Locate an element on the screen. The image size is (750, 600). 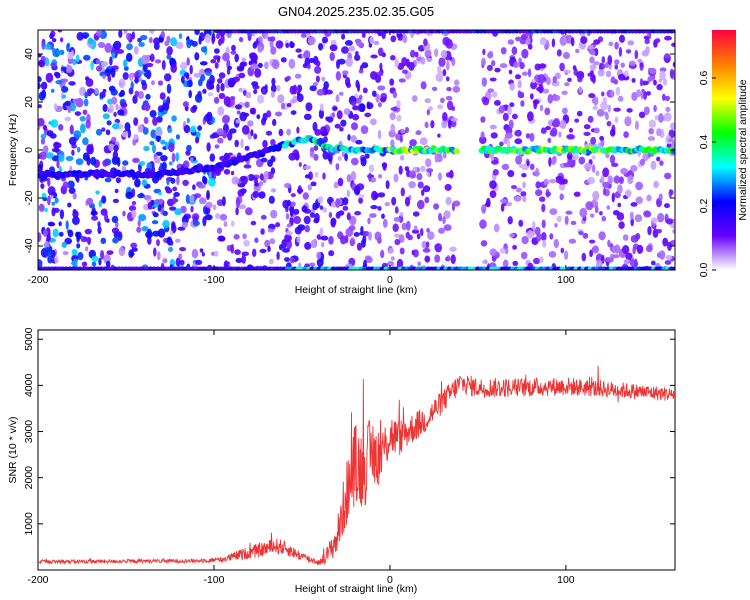
snr-ytick-label: 2000 is located at coordinates (29, 478).